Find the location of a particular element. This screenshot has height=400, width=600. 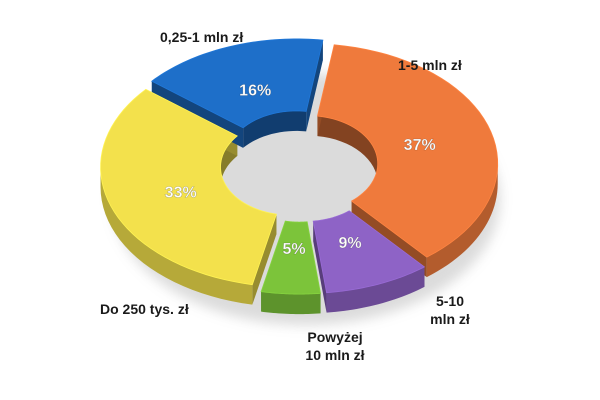

value-label: 33% is located at coordinates (181, 192).